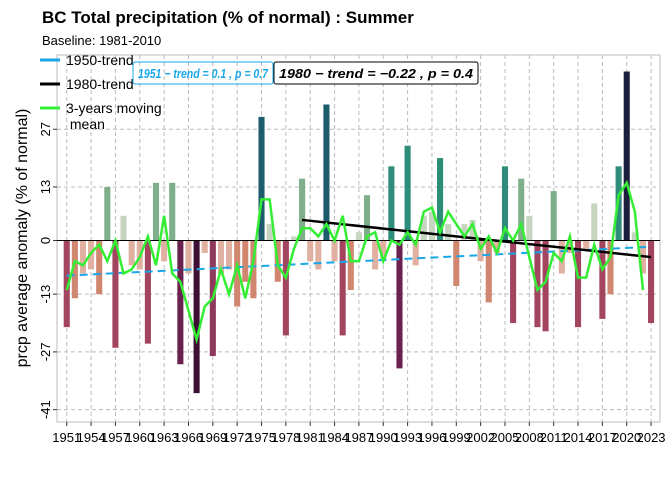  I want to click on legend-label: 3-years moving mean, so click(114, 116).